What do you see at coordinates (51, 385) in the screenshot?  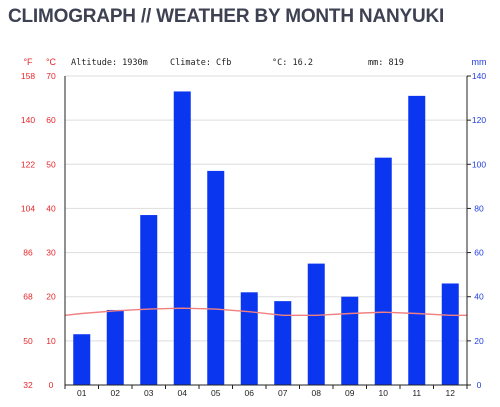 I see `celsius-tick-label: 0` at bounding box center [51, 385].